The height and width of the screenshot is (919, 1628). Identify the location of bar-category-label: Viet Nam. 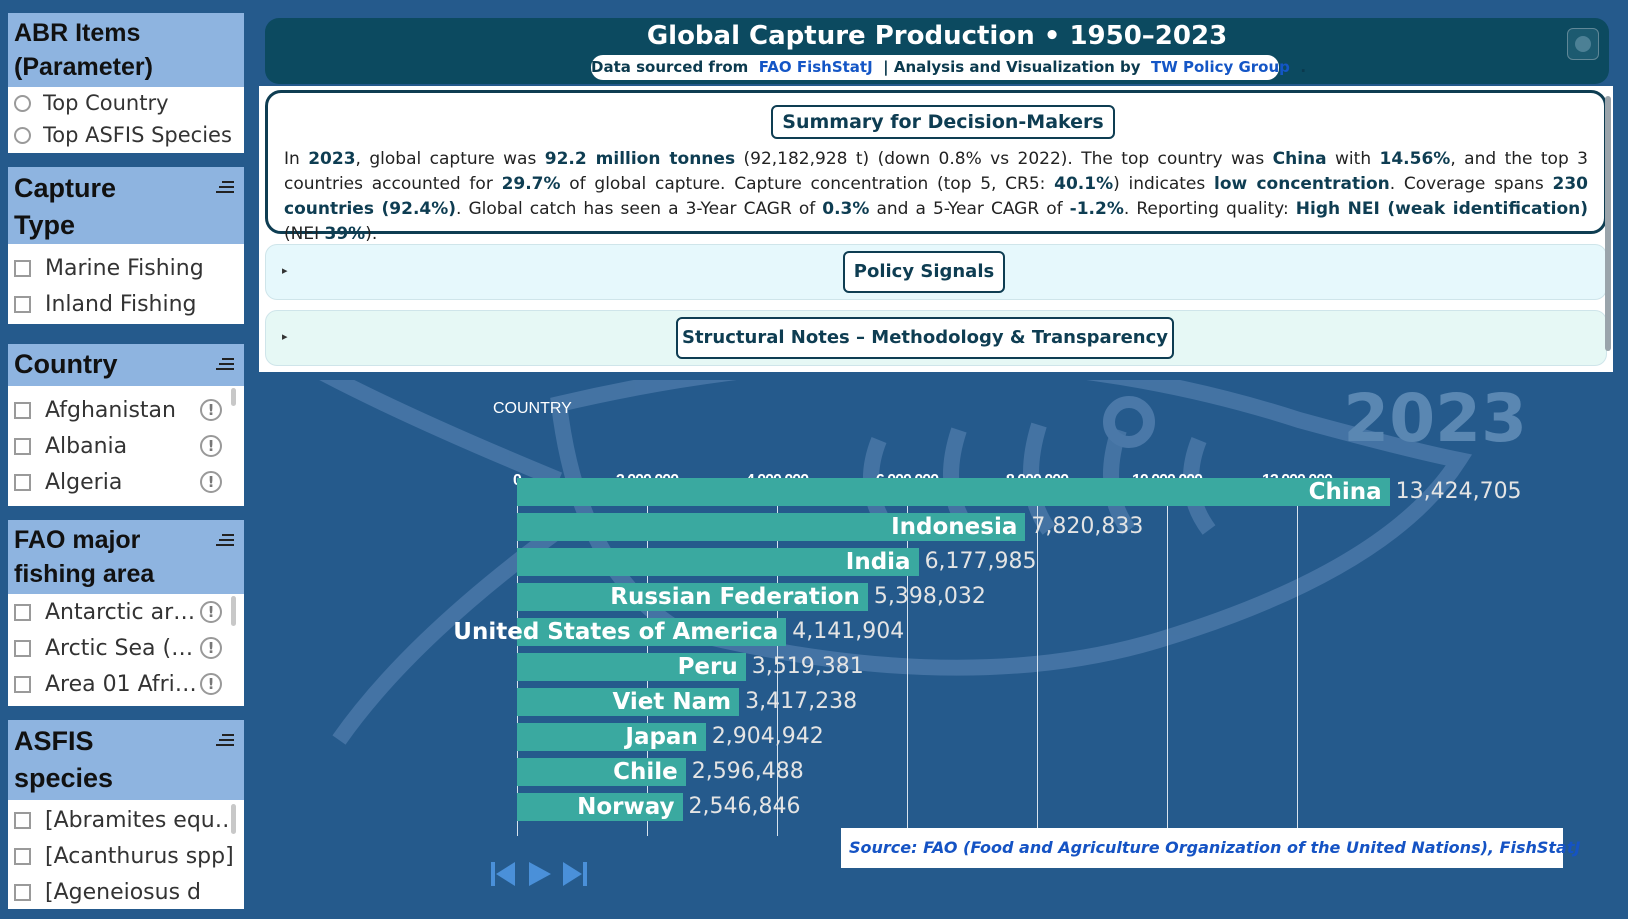
(672, 702).